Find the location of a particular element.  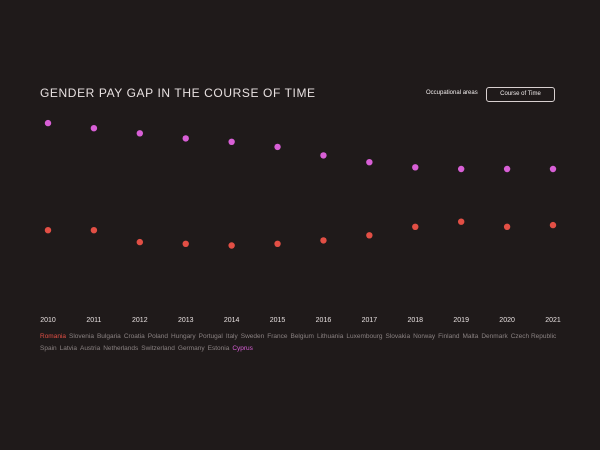

country-slovakia: Slovakia is located at coordinates (398, 336).